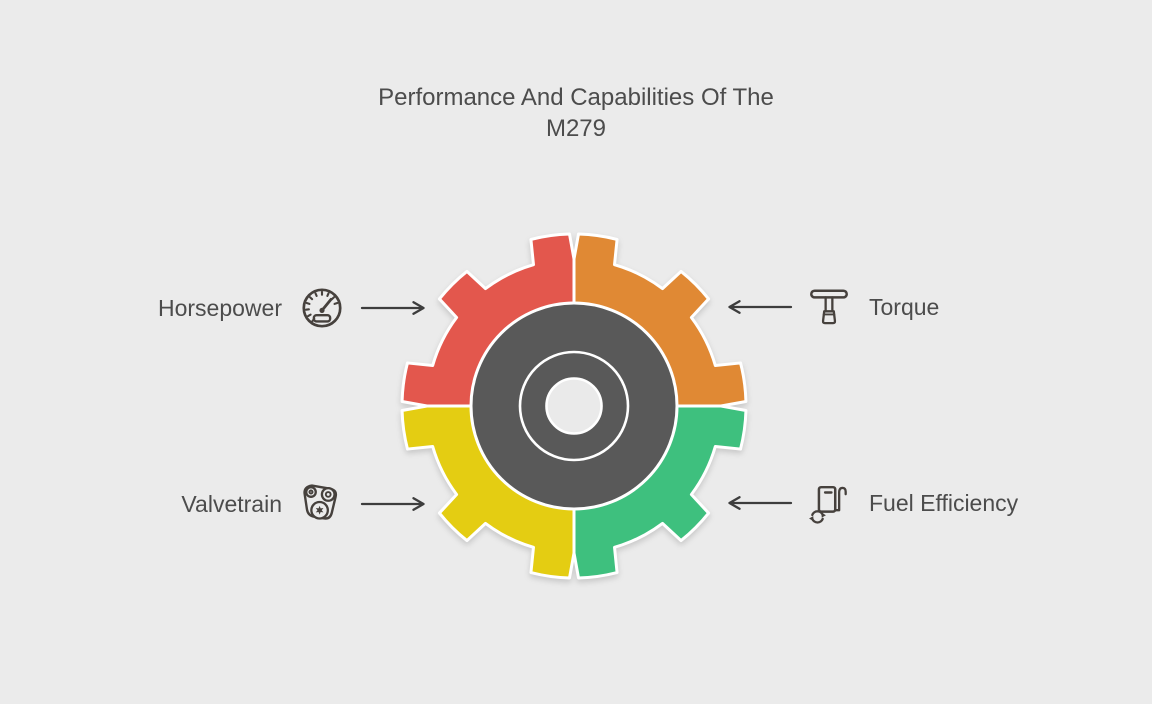 Image resolution: width=1152 pixels, height=704 pixels. What do you see at coordinates (576, 128) in the screenshot?
I see `page-title-line2: M279` at bounding box center [576, 128].